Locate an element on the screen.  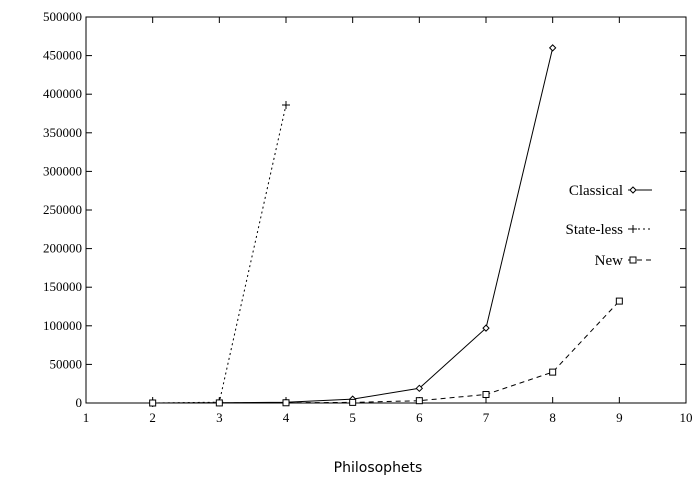
x-tick-label: 6 is located at coordinates (419, 417).